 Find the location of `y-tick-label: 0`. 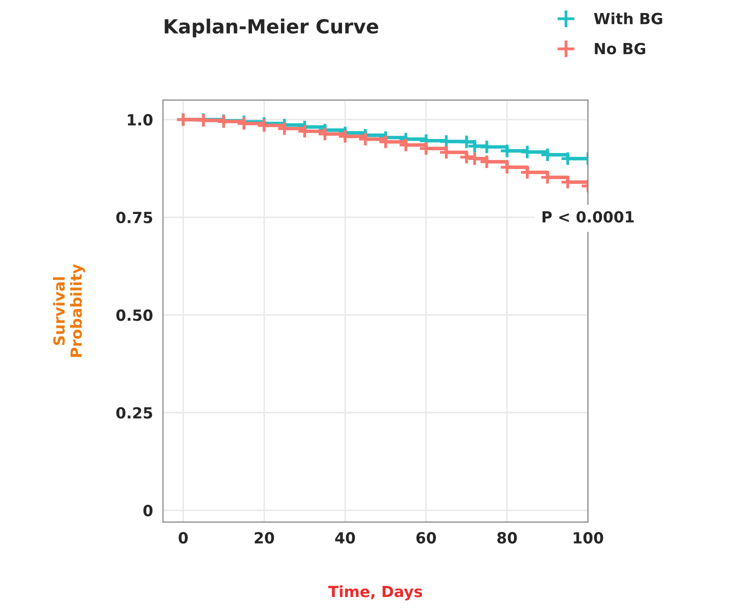

y-tick-label: 0 is located at coordinates (148, 510).